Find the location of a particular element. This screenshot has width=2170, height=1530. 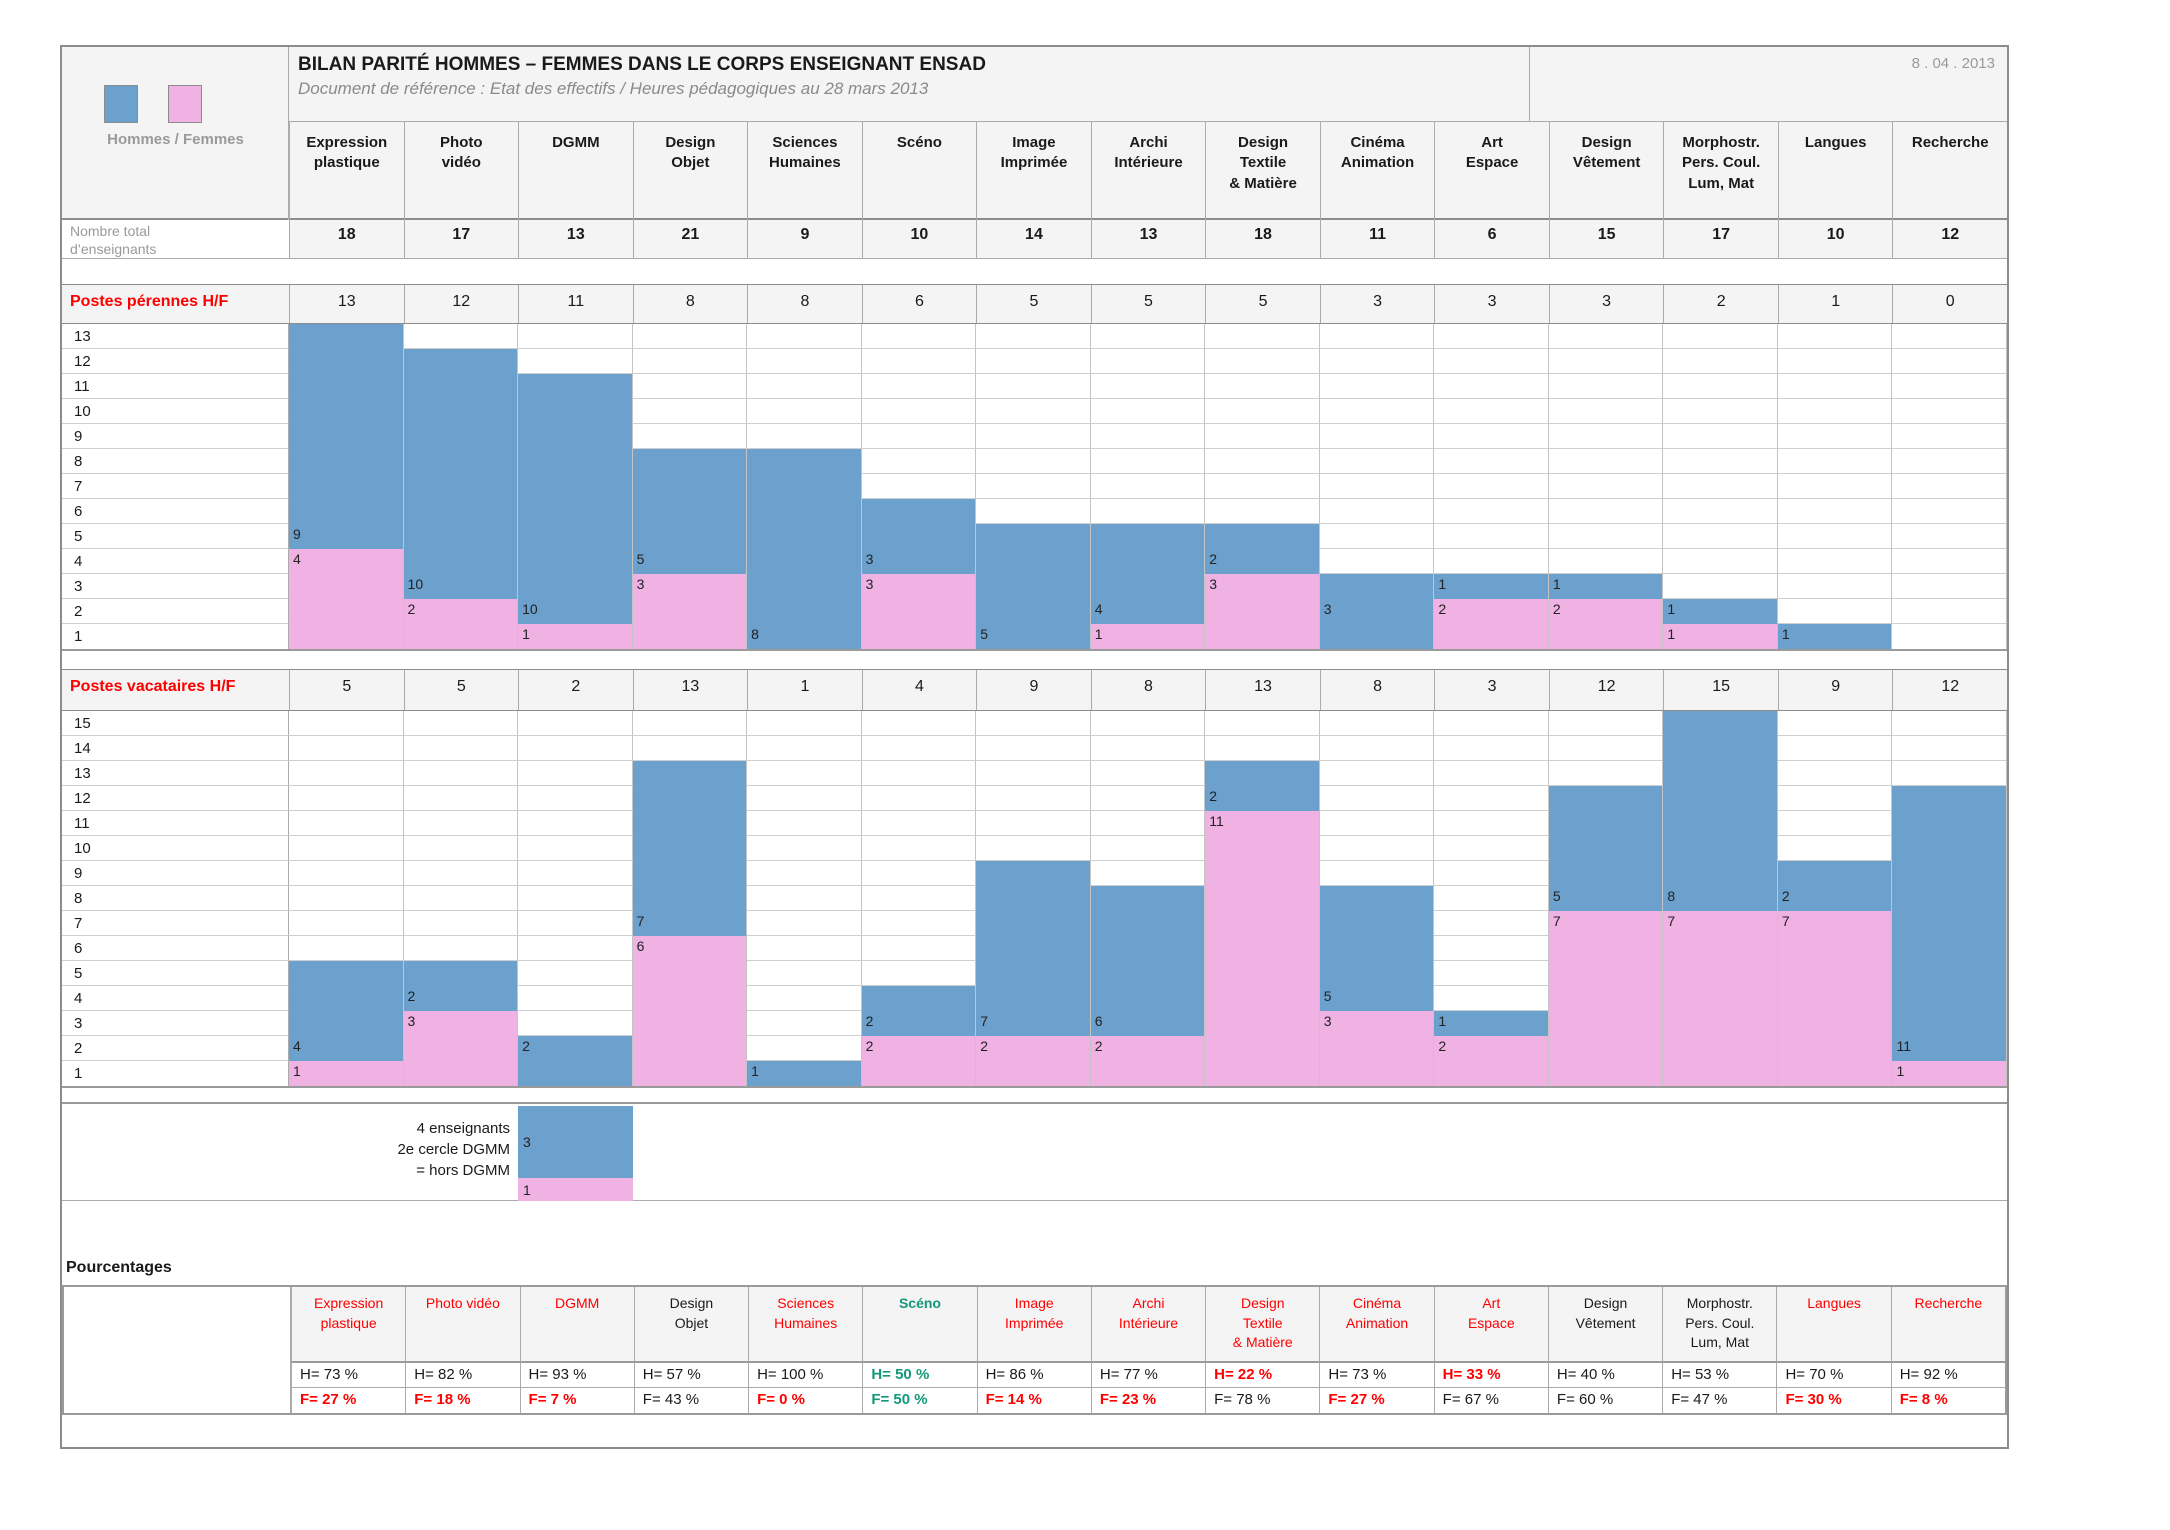

chart-row-label: 7 is located at coordinates (175, 923).